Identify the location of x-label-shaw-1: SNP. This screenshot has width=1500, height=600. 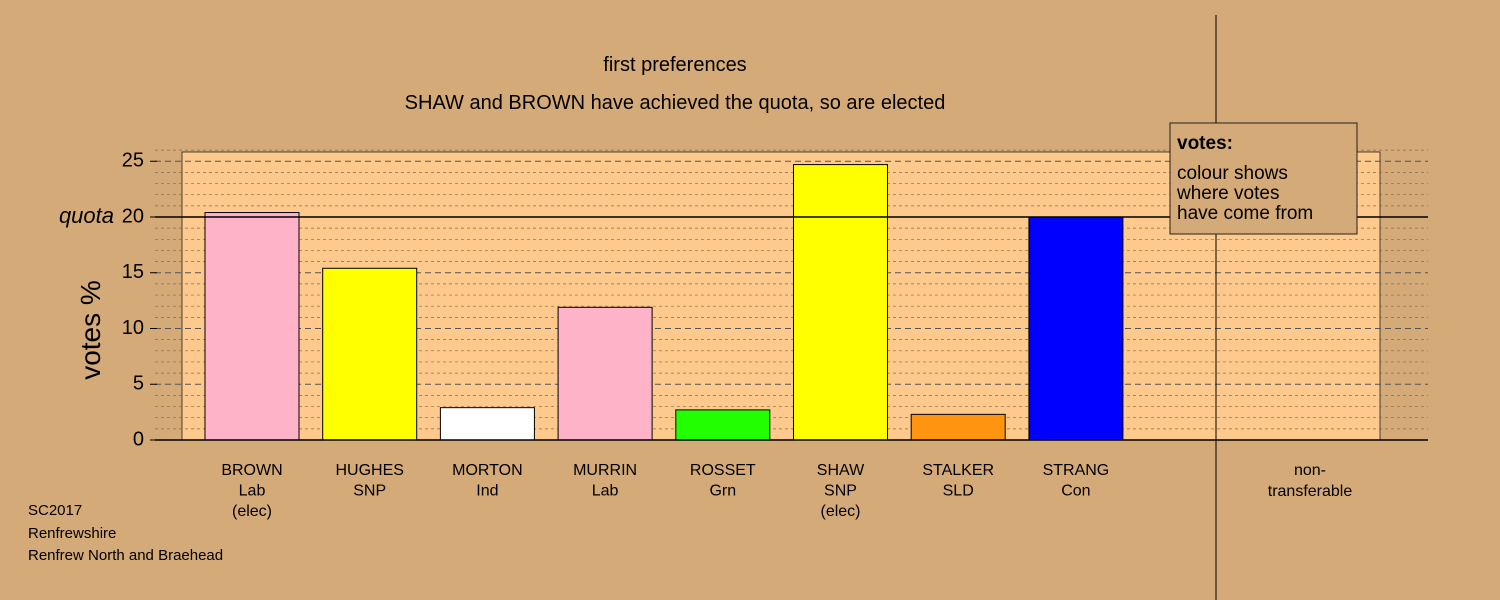
(840, 491).